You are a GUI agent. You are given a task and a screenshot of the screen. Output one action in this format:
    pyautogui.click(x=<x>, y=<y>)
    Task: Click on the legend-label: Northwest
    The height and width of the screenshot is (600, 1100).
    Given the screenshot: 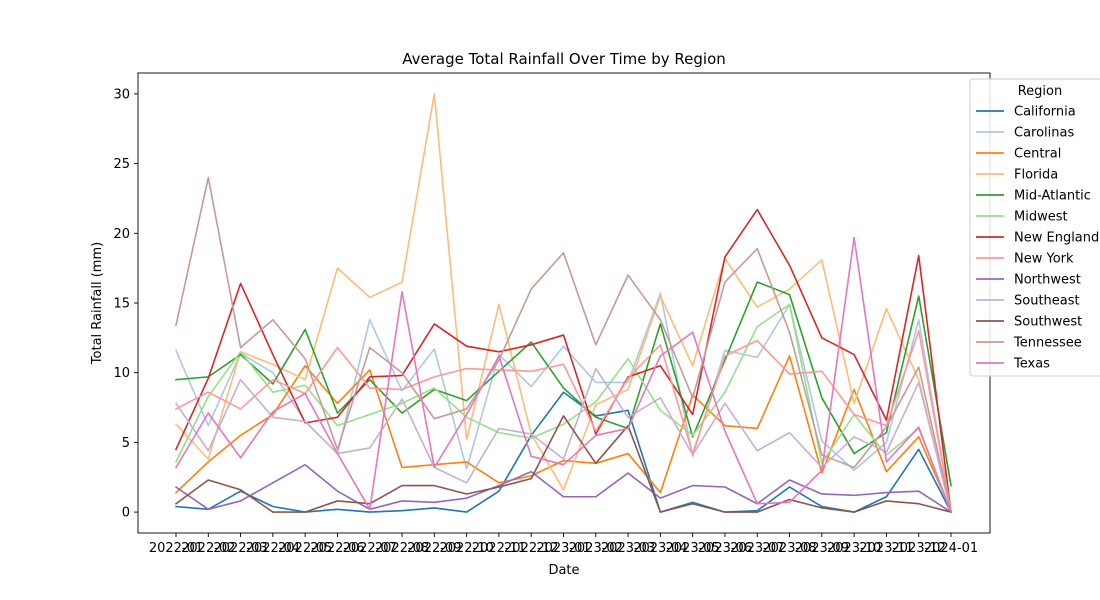 What is the action you would take?
    pyautogui.click(x=1047, y=280)
    